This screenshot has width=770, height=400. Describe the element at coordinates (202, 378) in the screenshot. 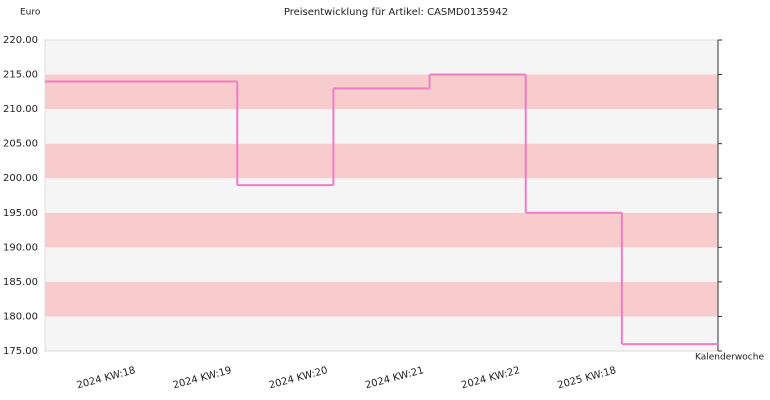

I see `x-tick-label: 2024 KW:19` at that location.